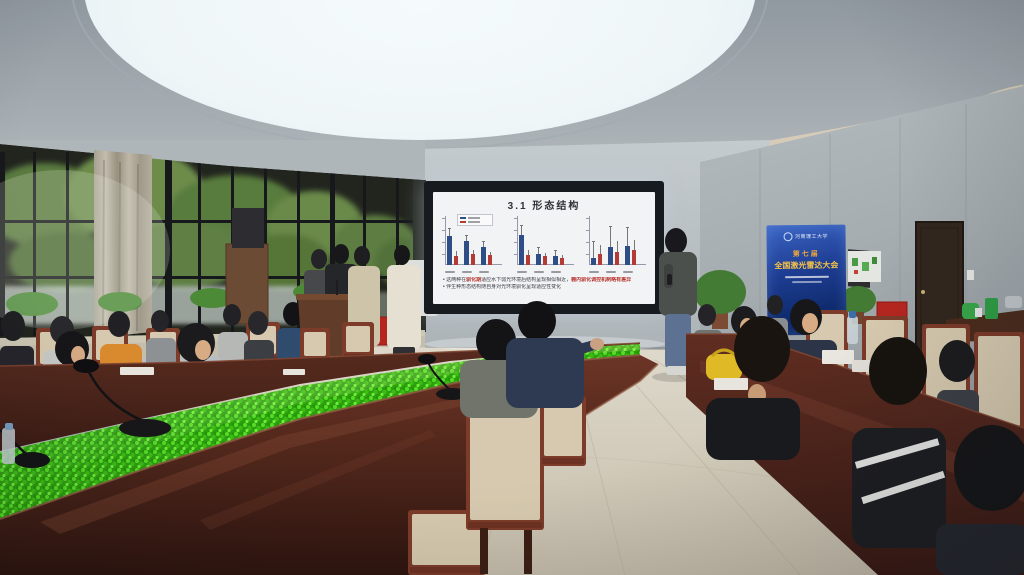  I want to click on green-kettle, so click(970, 311).